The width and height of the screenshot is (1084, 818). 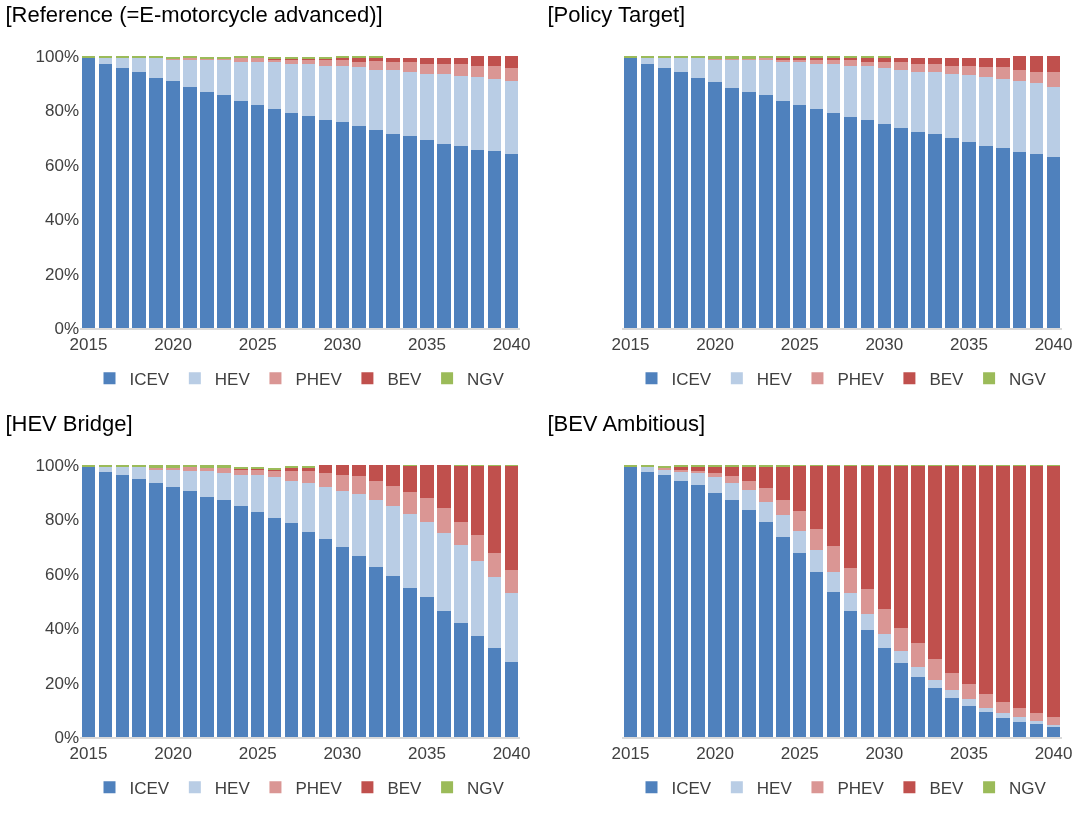 What do you see at coordinates (69, 423) in the screenshot?
I see `chart-title: [HEV Bridge]` at bounding box center [69, 423].